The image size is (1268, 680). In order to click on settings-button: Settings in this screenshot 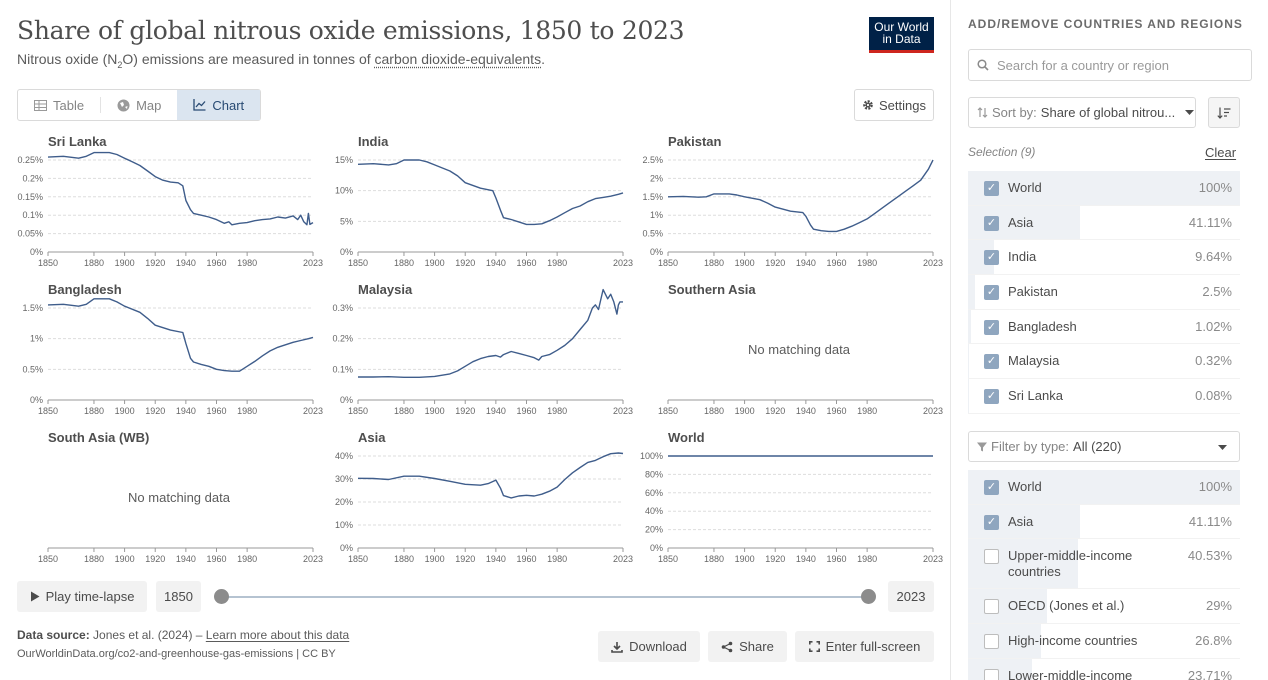, I will do `click(894, 105)`.